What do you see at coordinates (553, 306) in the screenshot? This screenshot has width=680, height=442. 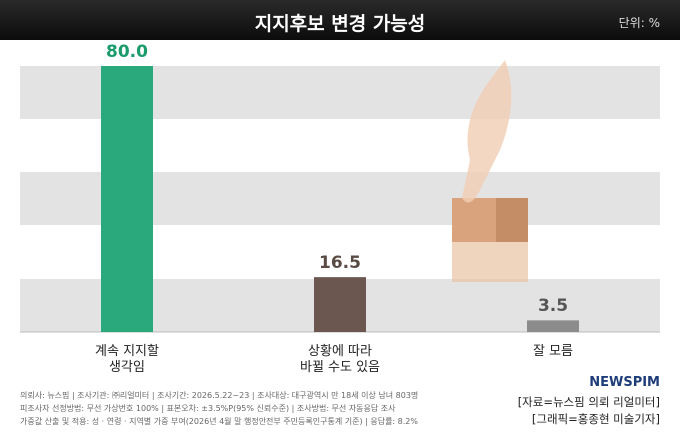 I see `value-label: 3.5` at bounding box center [553, 306].